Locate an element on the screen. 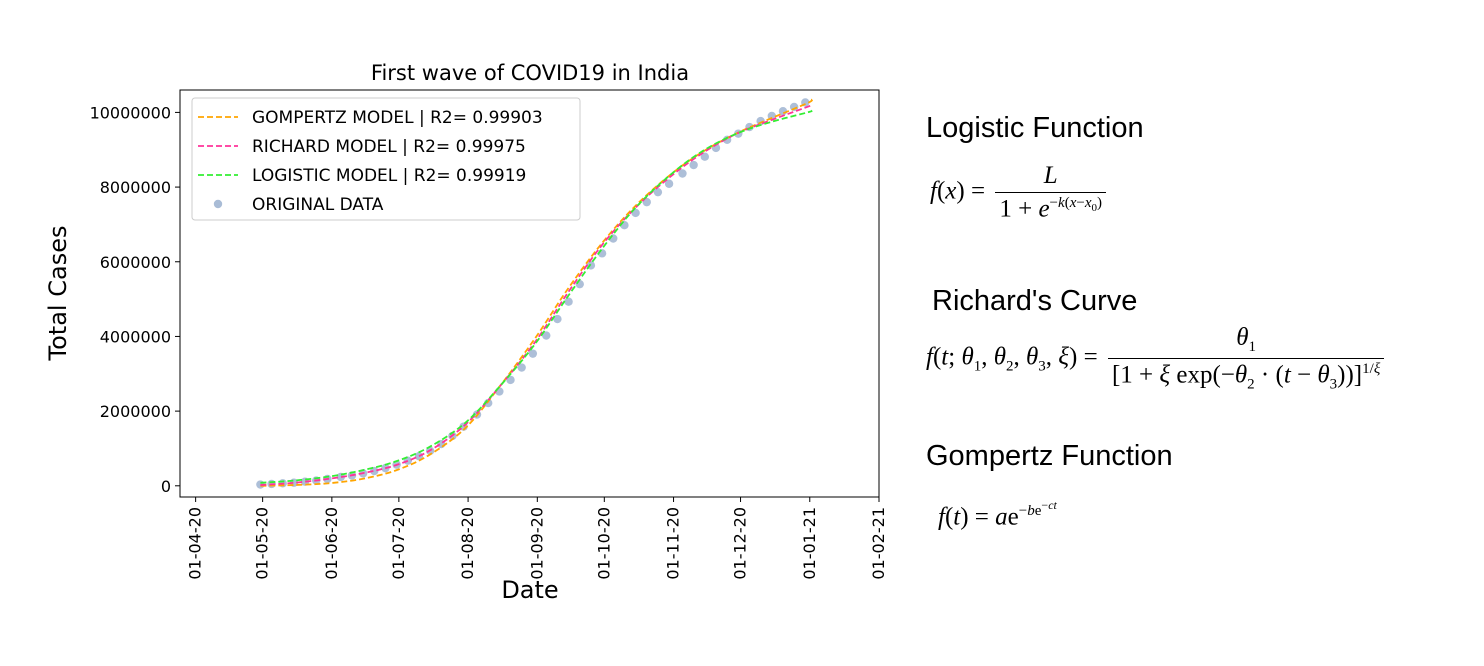 The height and width of the screenshot is (666, 1484). x-tick-label: 01-10-20 is located at coordinates (603, 543).